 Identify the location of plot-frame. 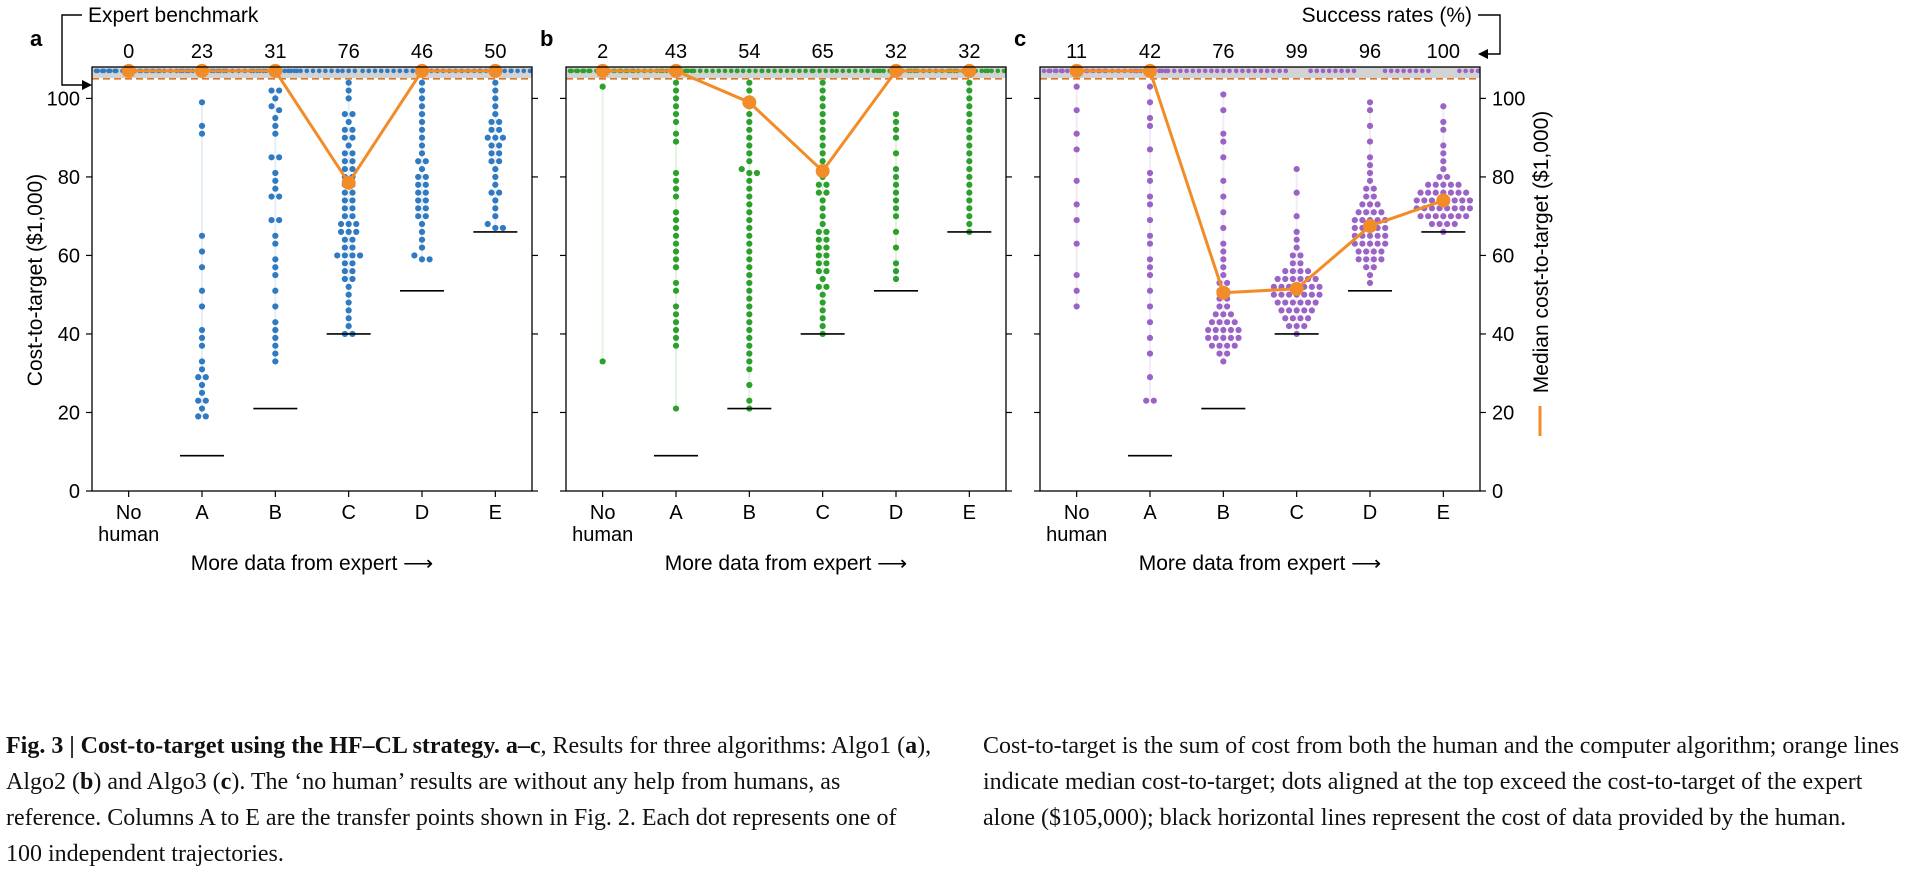
(1260, 279).